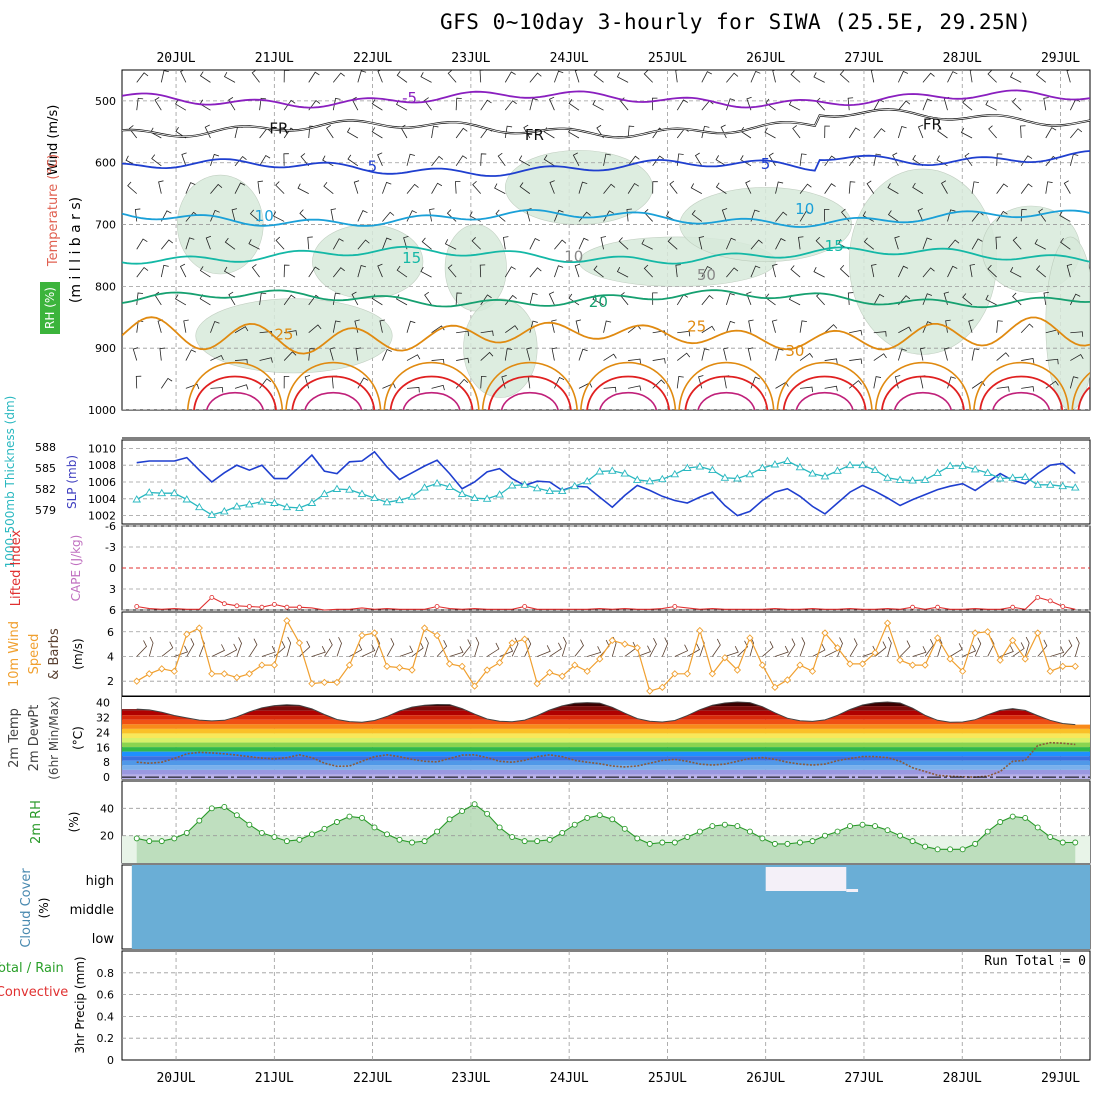  I want to click on top-day-label: 23JUL, so click(470, 58).